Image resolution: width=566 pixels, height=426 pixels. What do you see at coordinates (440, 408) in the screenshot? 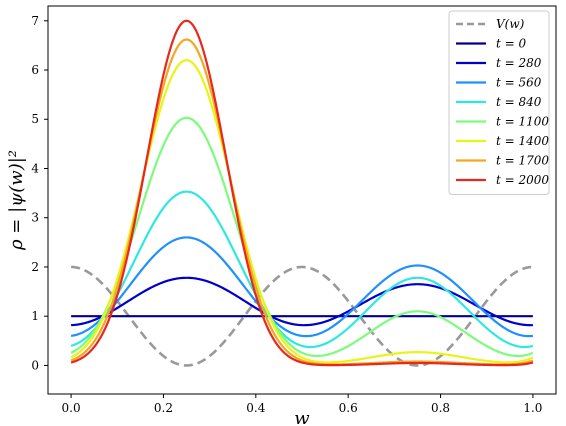
I see `x-tick-label: 0.8` at bounding box center [440, 408].